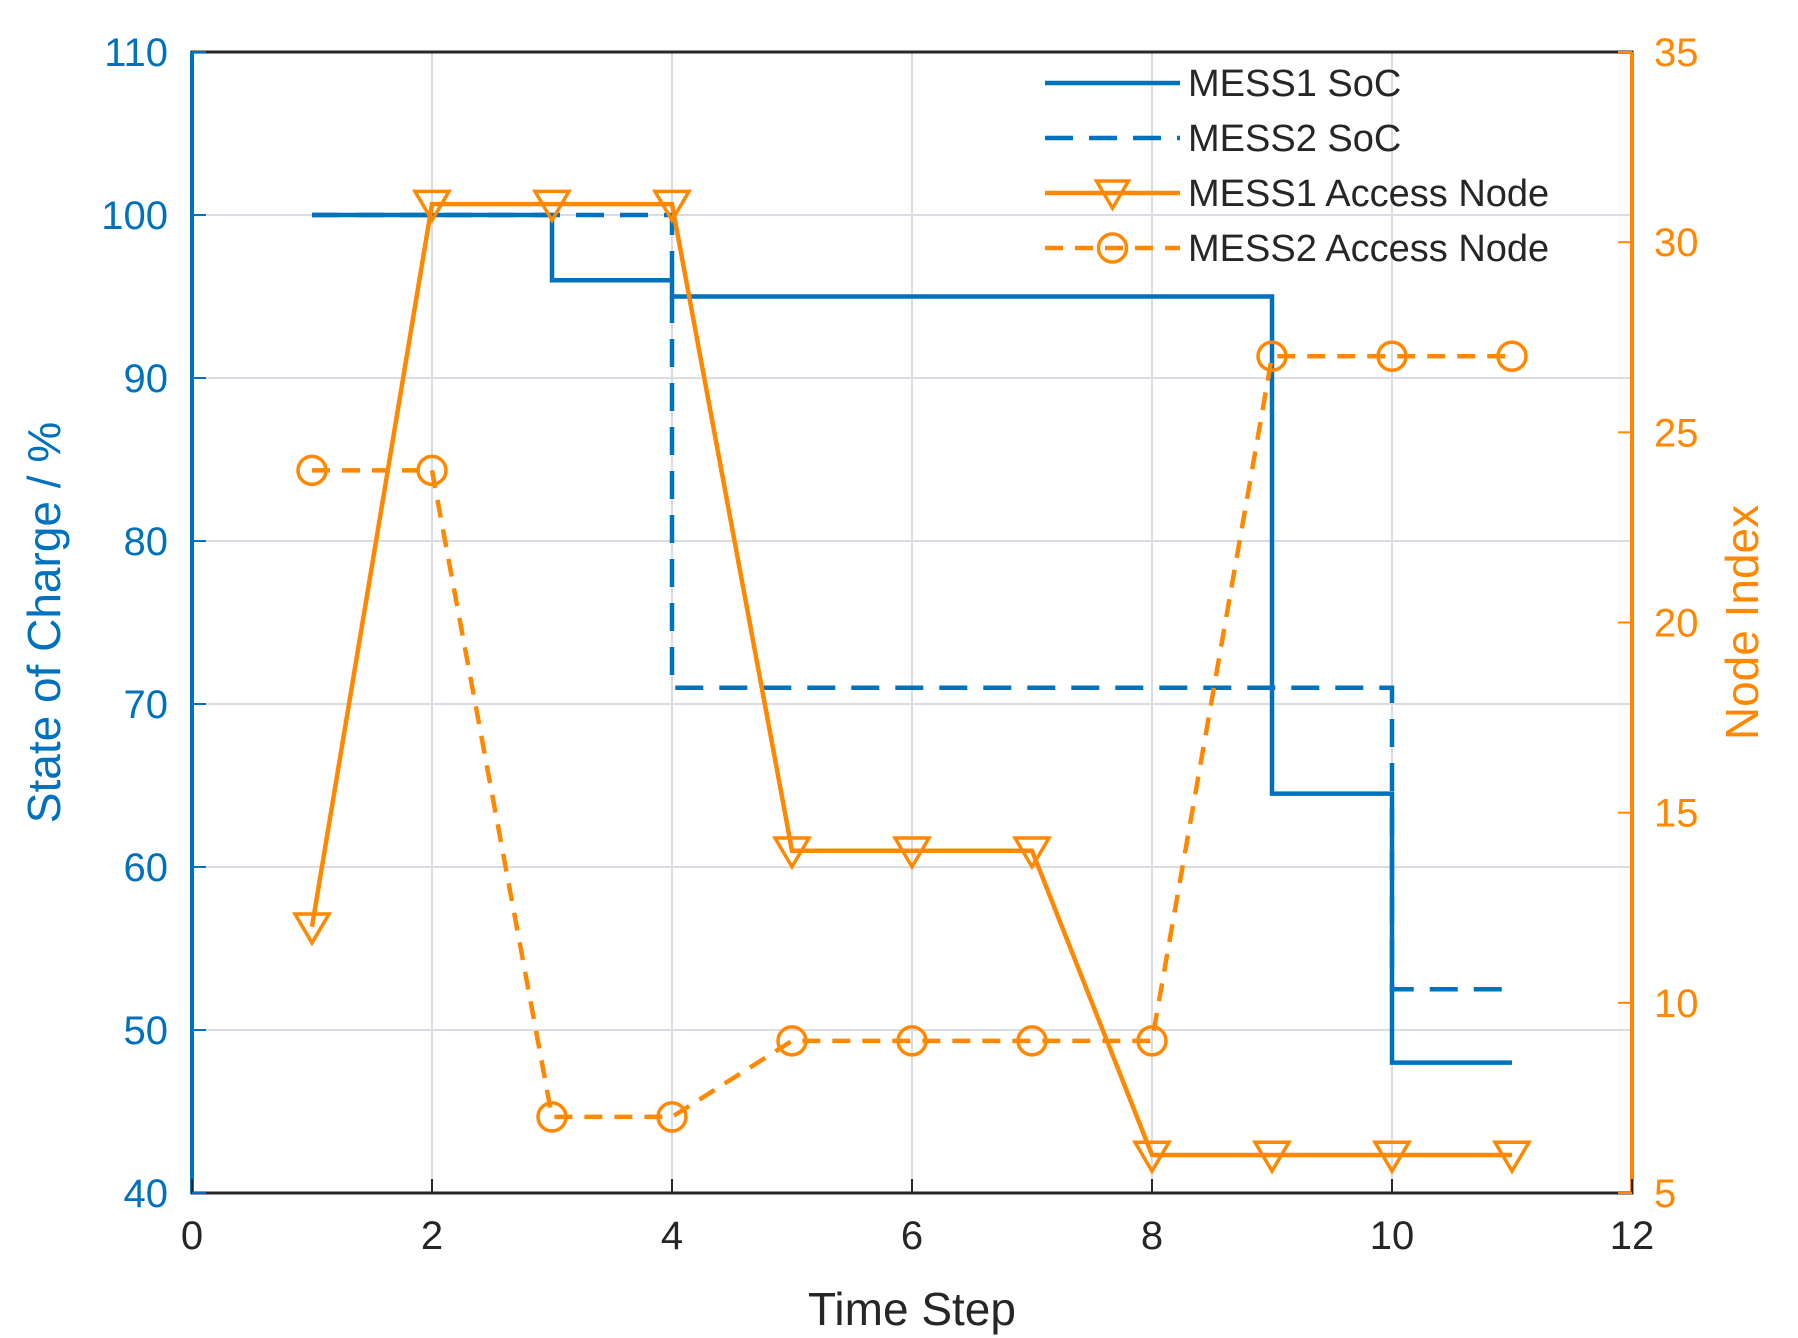 Image resolution: width=1798 pixels, height=1338 pixels. I want to click on y-left-tick-label: 70, so click(146, 705).